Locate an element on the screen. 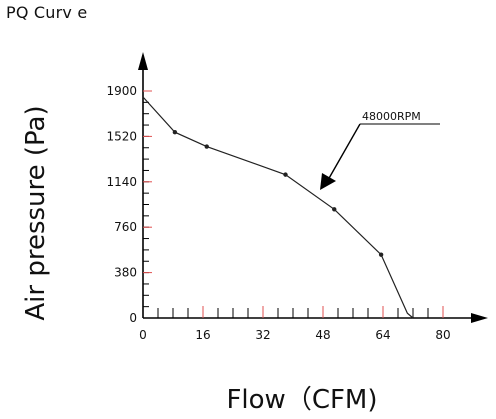 The image size is (496, 419). y-tick-label: 760 is located at coordinates (125, 227).